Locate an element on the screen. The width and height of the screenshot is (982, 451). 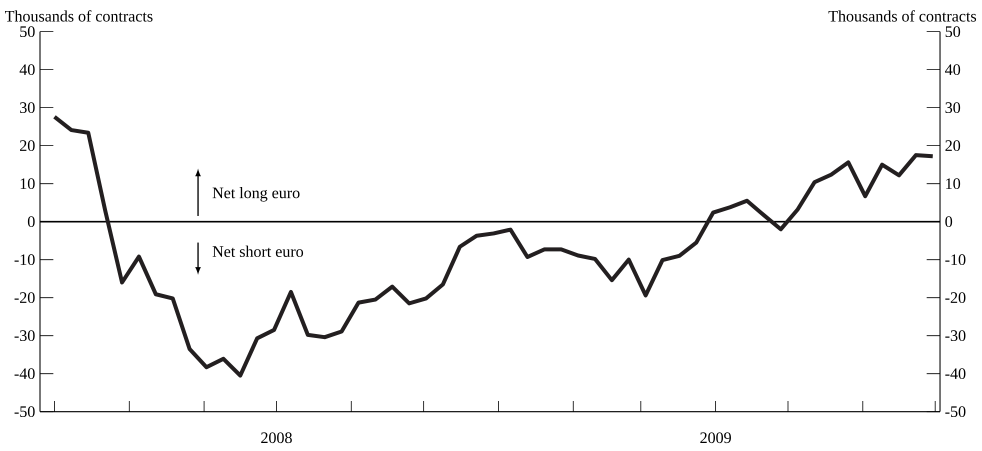
y-tick-label: -10 is located at coordinates (24, 260).